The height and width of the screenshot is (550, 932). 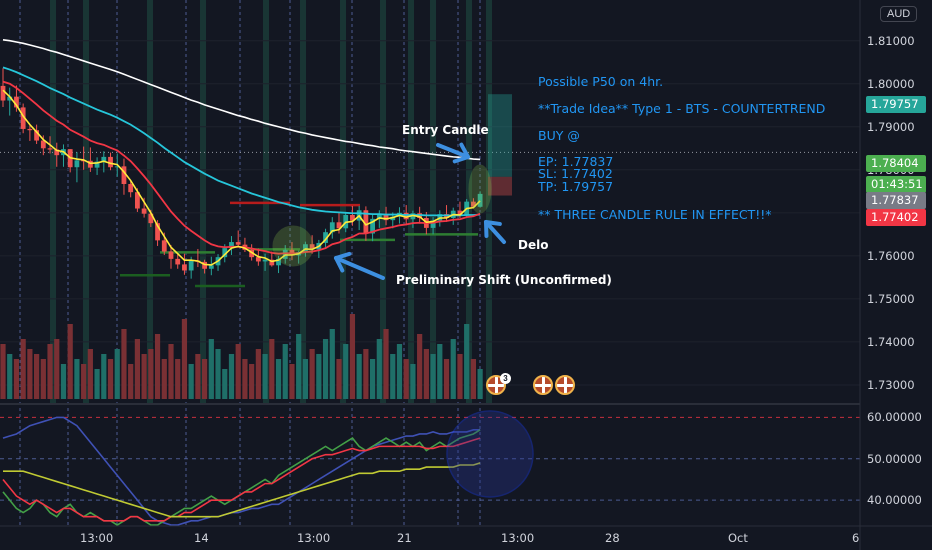 I want to click on price-axis-label: 1.74000, so click(x=891, y=341).